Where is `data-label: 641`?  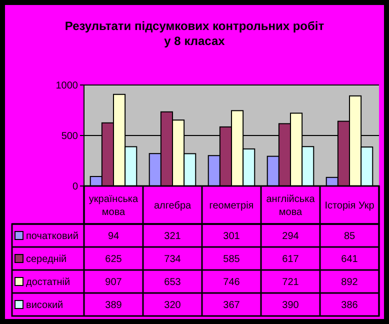 data-label: 641 is located at coordinates (349, 259).